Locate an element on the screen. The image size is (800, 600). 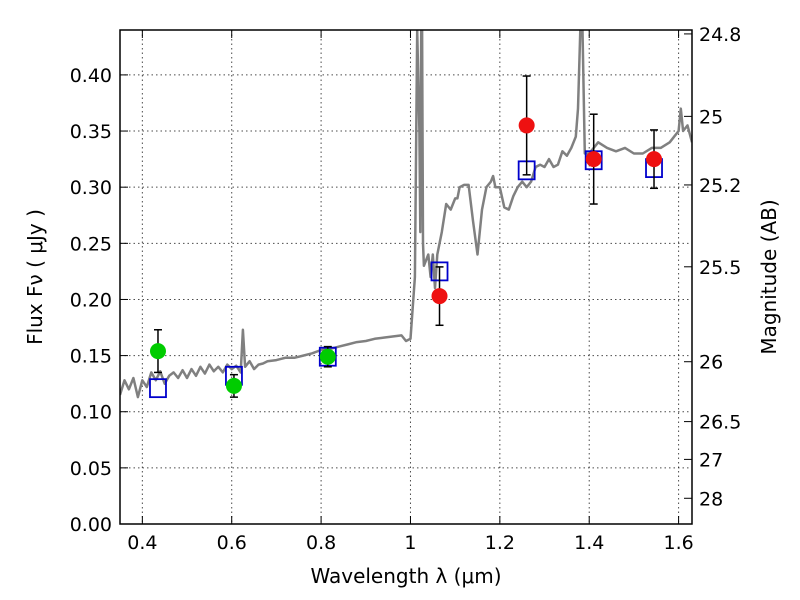
right-tick-label: 28 is located at coordinates (711, 499).